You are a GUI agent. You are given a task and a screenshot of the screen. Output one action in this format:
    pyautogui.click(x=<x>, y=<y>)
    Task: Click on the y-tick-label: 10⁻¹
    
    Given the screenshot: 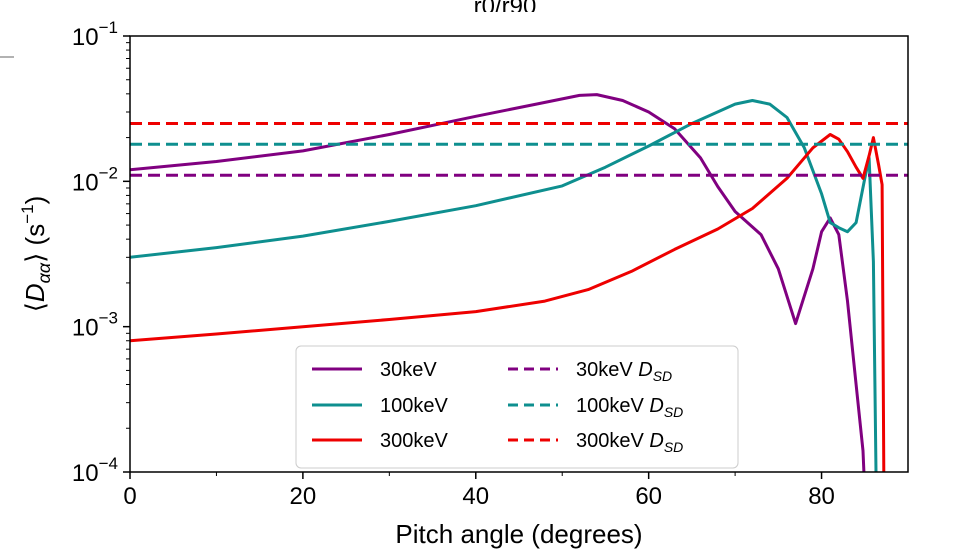 What is the action you would take?
    pyautogui.click(x=95, y=34)
    